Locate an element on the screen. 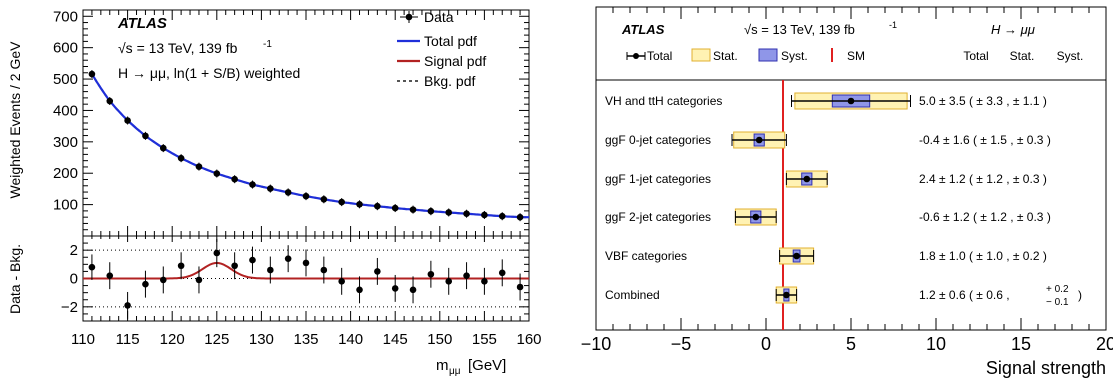  x-tick-label: 140 is located at coordinates (350, 339).